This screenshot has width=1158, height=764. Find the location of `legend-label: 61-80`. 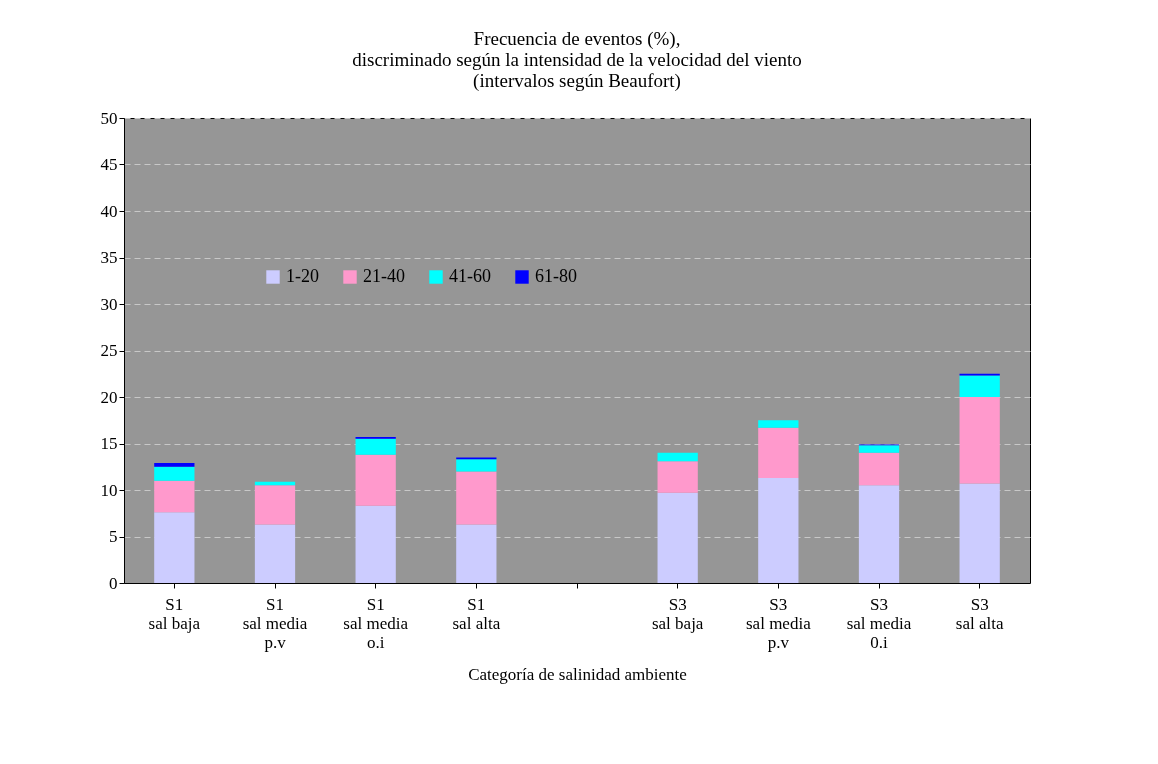

legend-label: 61-80 is located at coordinates (556, 276).